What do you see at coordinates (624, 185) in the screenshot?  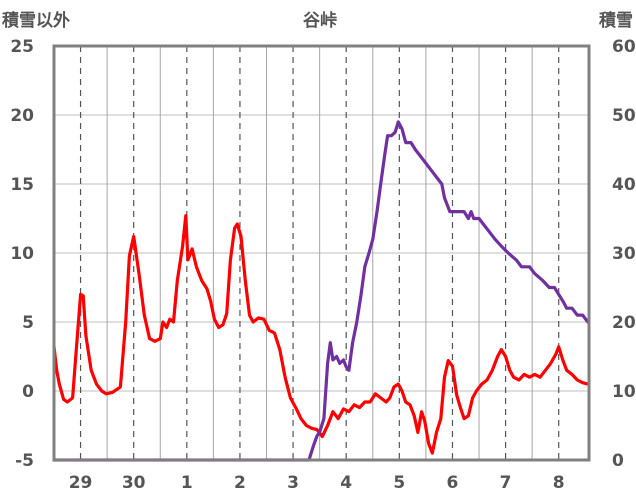 I see `right-tick-label: 40` at bounding box center [624, 185].